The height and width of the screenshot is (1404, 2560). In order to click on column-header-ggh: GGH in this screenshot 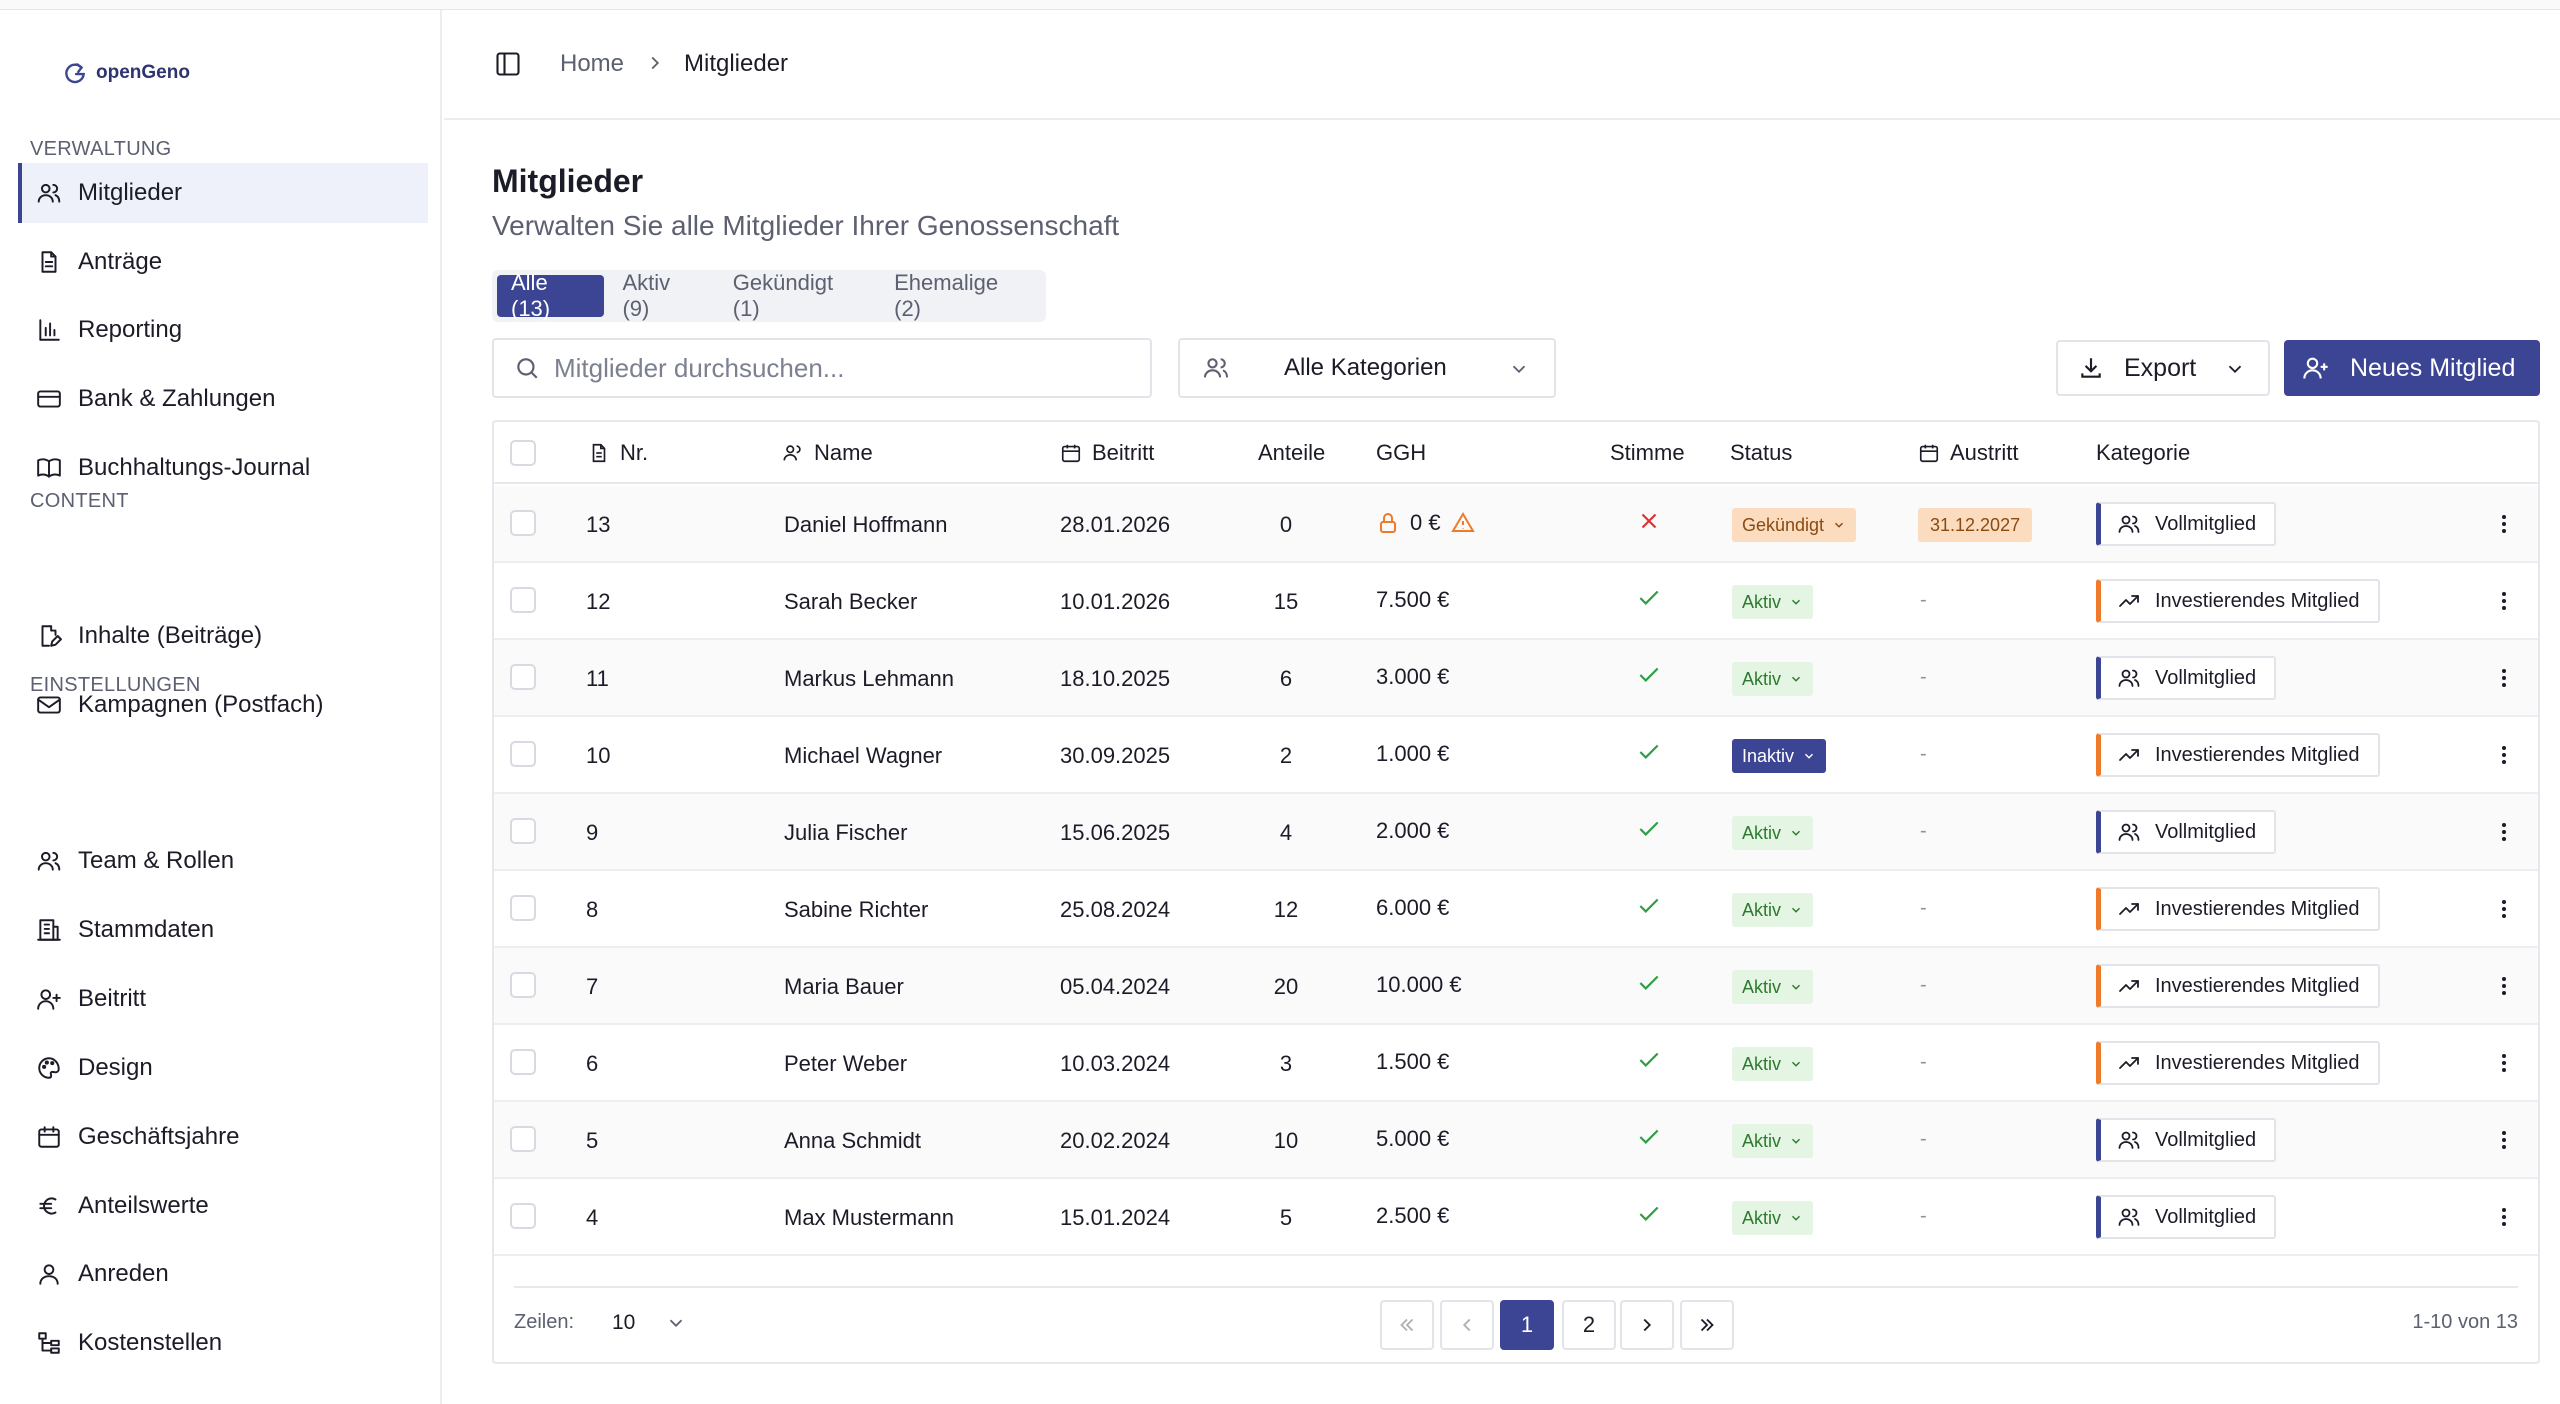, I will do `click(1401, 453)`.